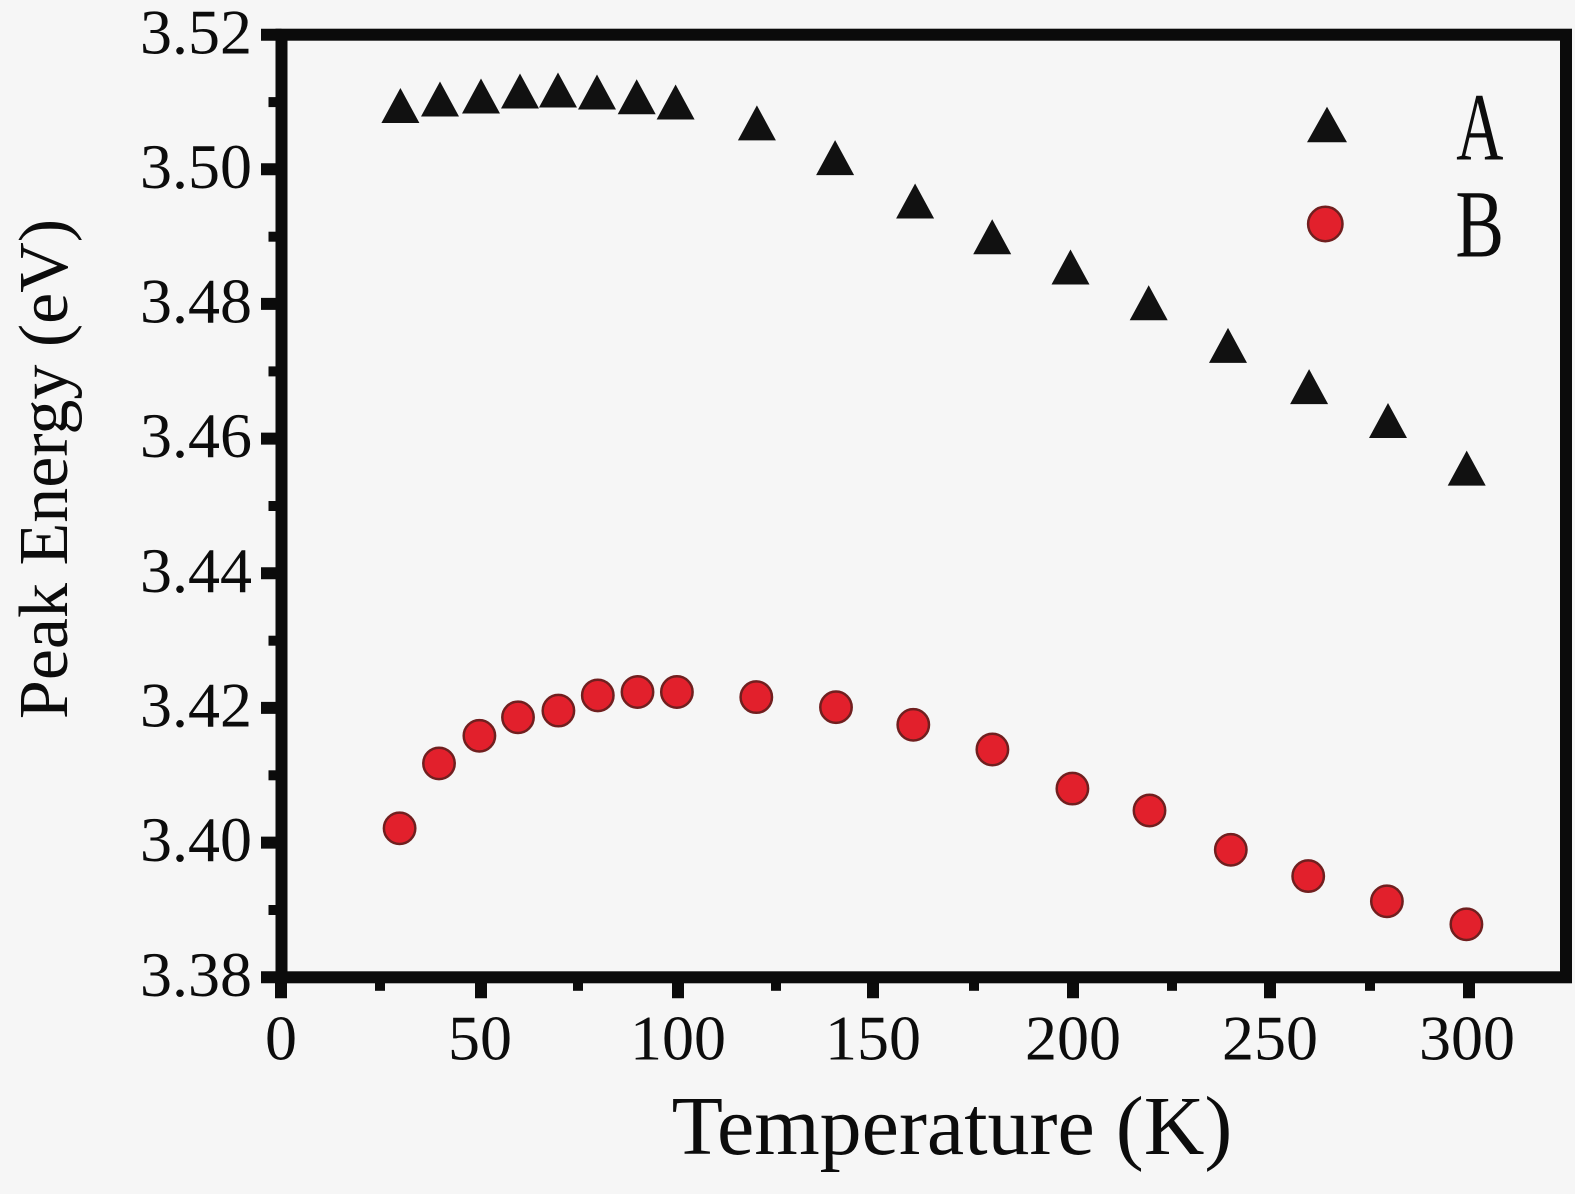  I want to click on svg-text: 3.50, so click(196, 166).